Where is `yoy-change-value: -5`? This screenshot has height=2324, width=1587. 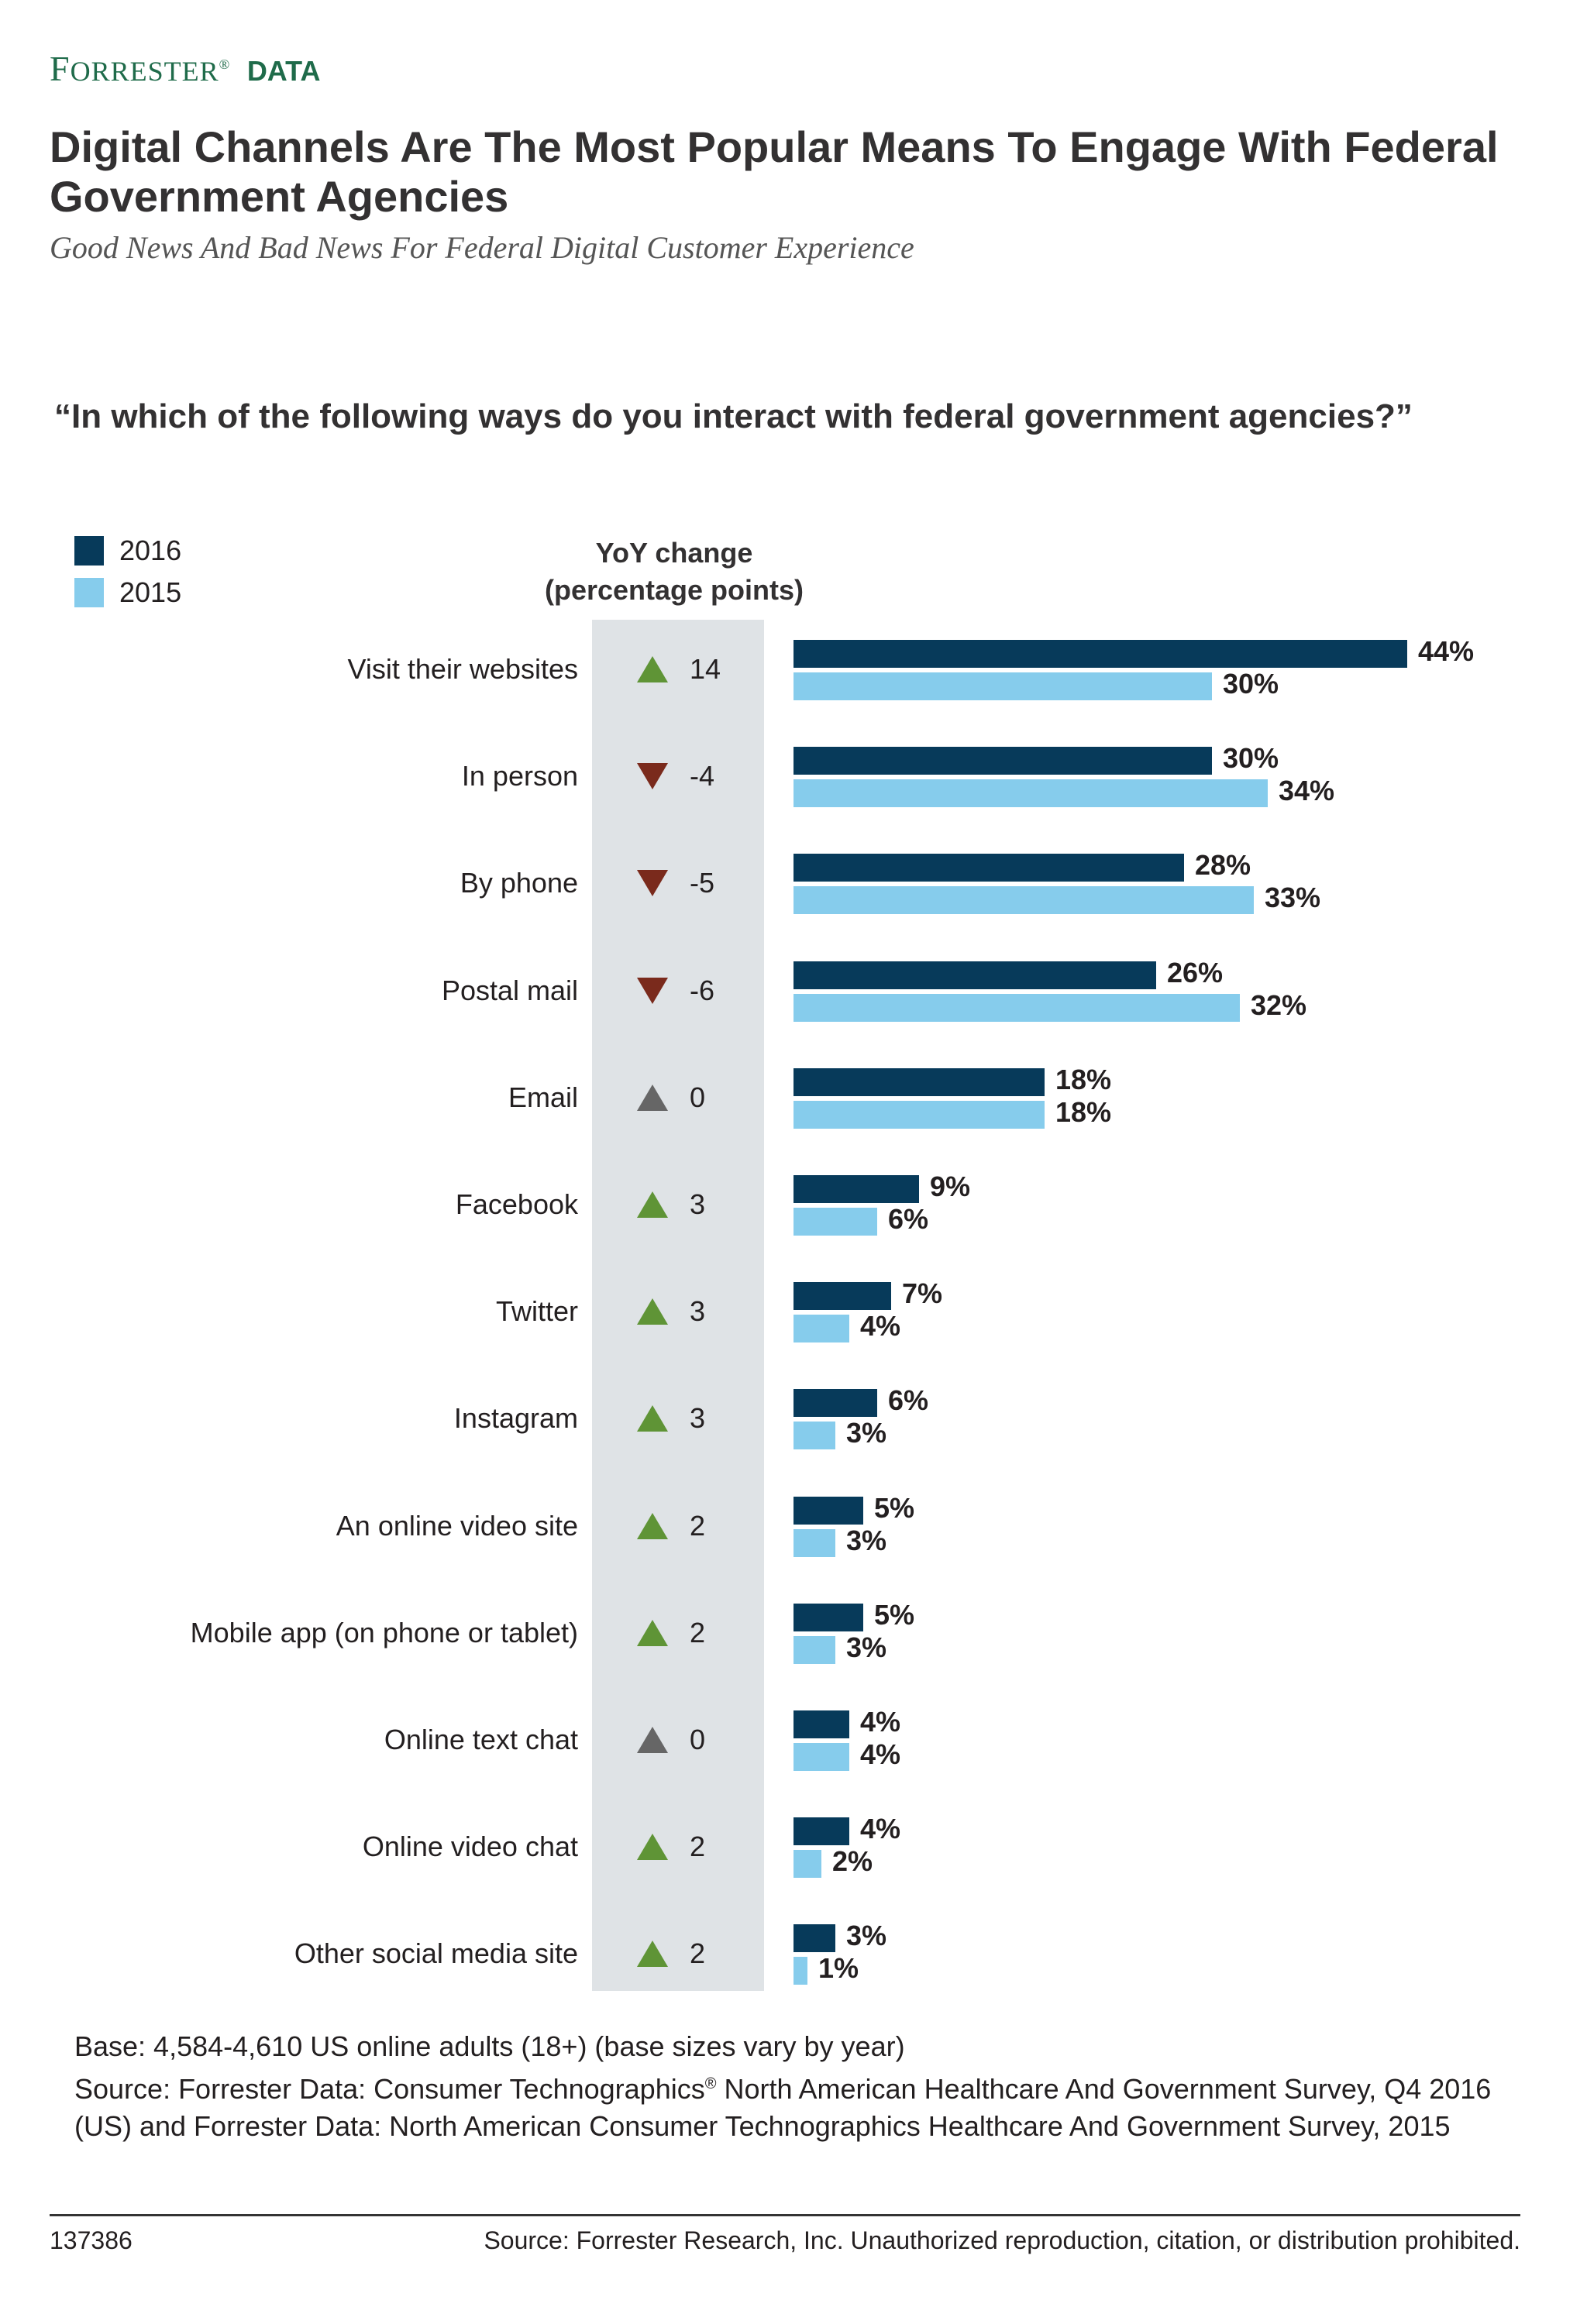
yoy-change-value: -5 is located at coordinates (702, 883).